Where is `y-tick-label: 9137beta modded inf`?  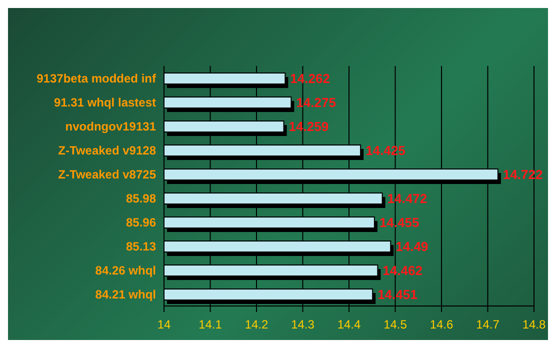 y-tick-label: 9137beta modded inf is located at coordinates (96, 78).